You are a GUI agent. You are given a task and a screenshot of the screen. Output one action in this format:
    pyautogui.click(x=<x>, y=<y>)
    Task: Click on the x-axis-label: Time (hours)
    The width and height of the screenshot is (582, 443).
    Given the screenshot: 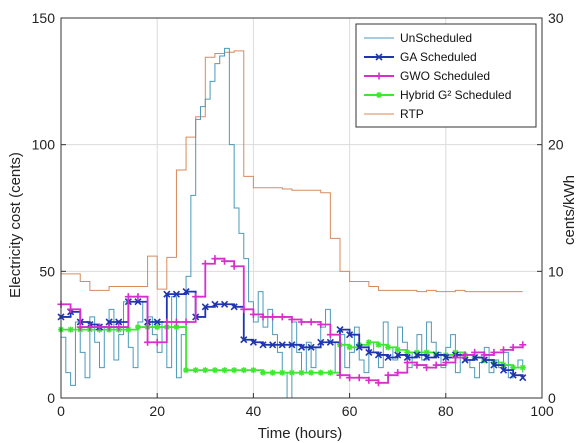 What is the action you would take?
    pyautogui.click(x=300, y=433)
    